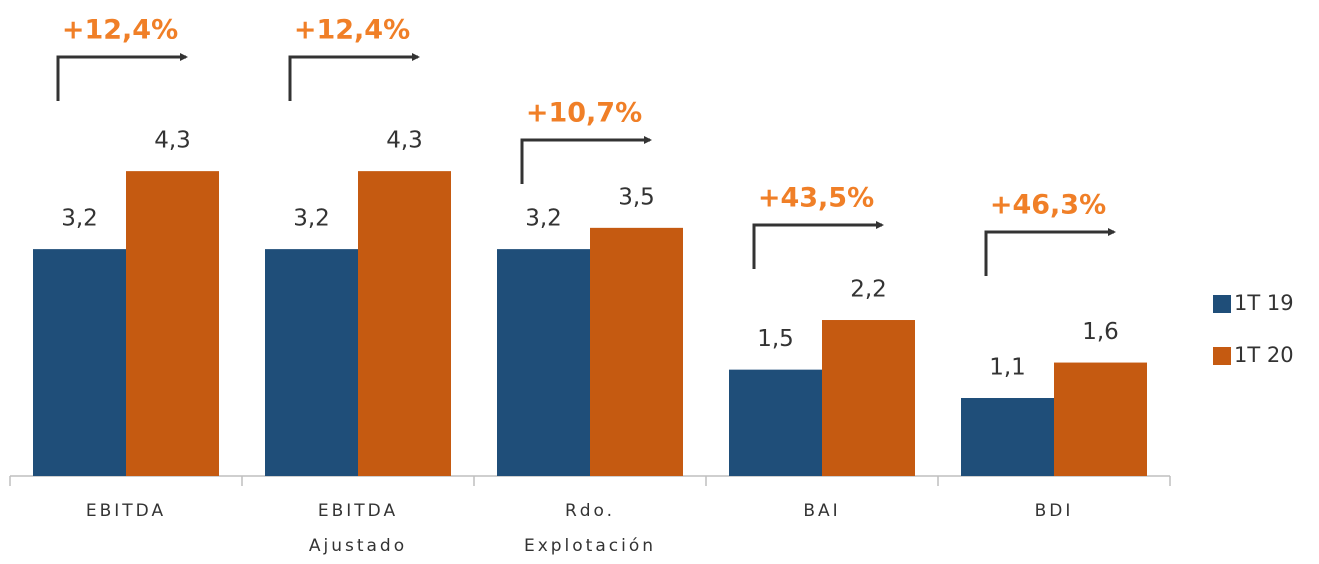  What do you see at coordinates (1048, 205) in the screenshot?
I see `growth-annotation: +46,3%` at bounding box center [1048, 205].